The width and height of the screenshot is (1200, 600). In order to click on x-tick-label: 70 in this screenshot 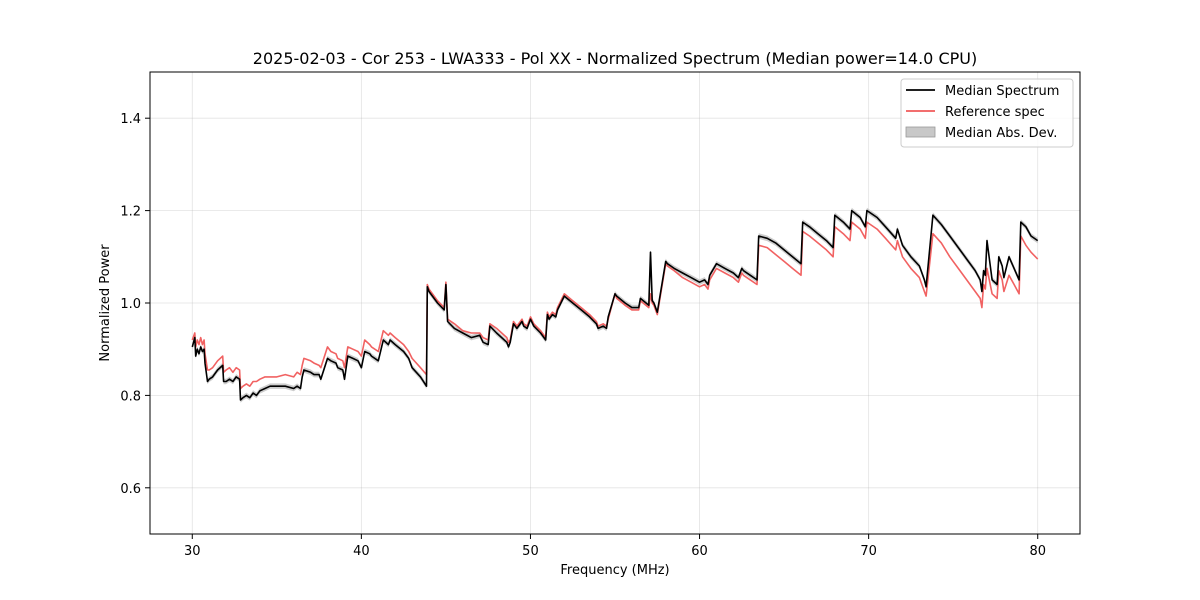, I will do `click(868, 551)`.